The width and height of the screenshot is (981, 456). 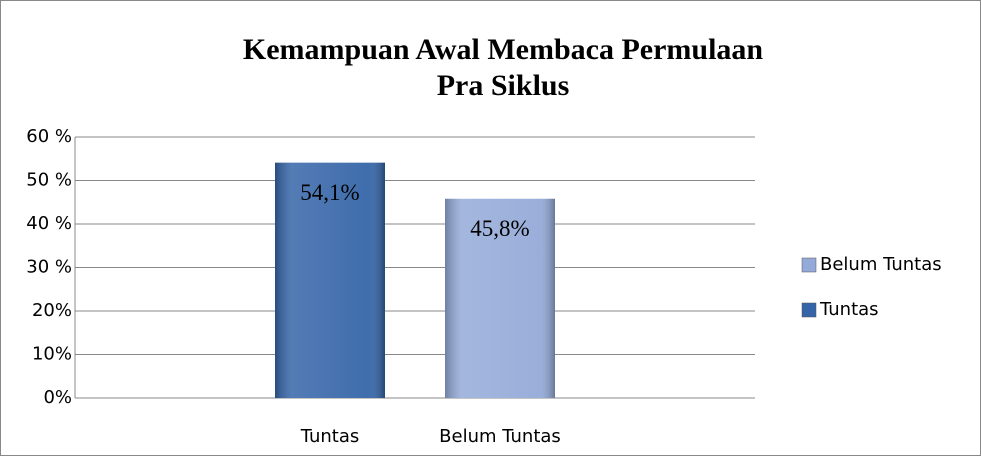 What do you see at coordinates (500, 436) in the screenshot?
I see `x-tick-label: Belum Tuntas` at bounding box center [500, 436].